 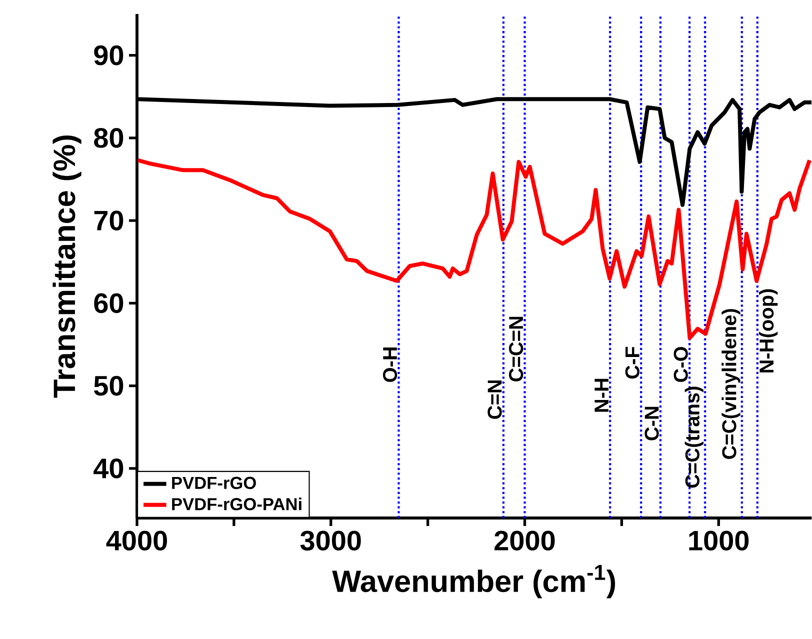 I want to click on ref-line-label: C=C(vinylidene), so click(x=731, y=384).